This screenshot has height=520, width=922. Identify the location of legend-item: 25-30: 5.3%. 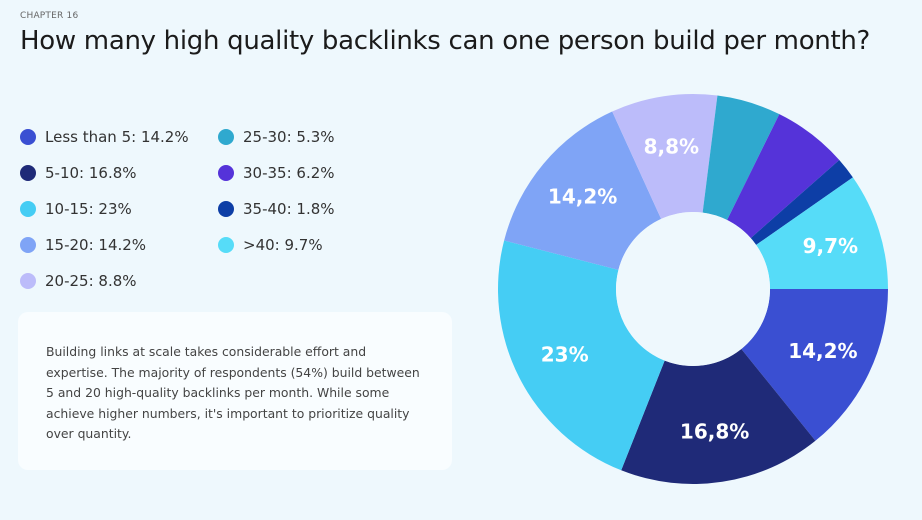
(276, 137).